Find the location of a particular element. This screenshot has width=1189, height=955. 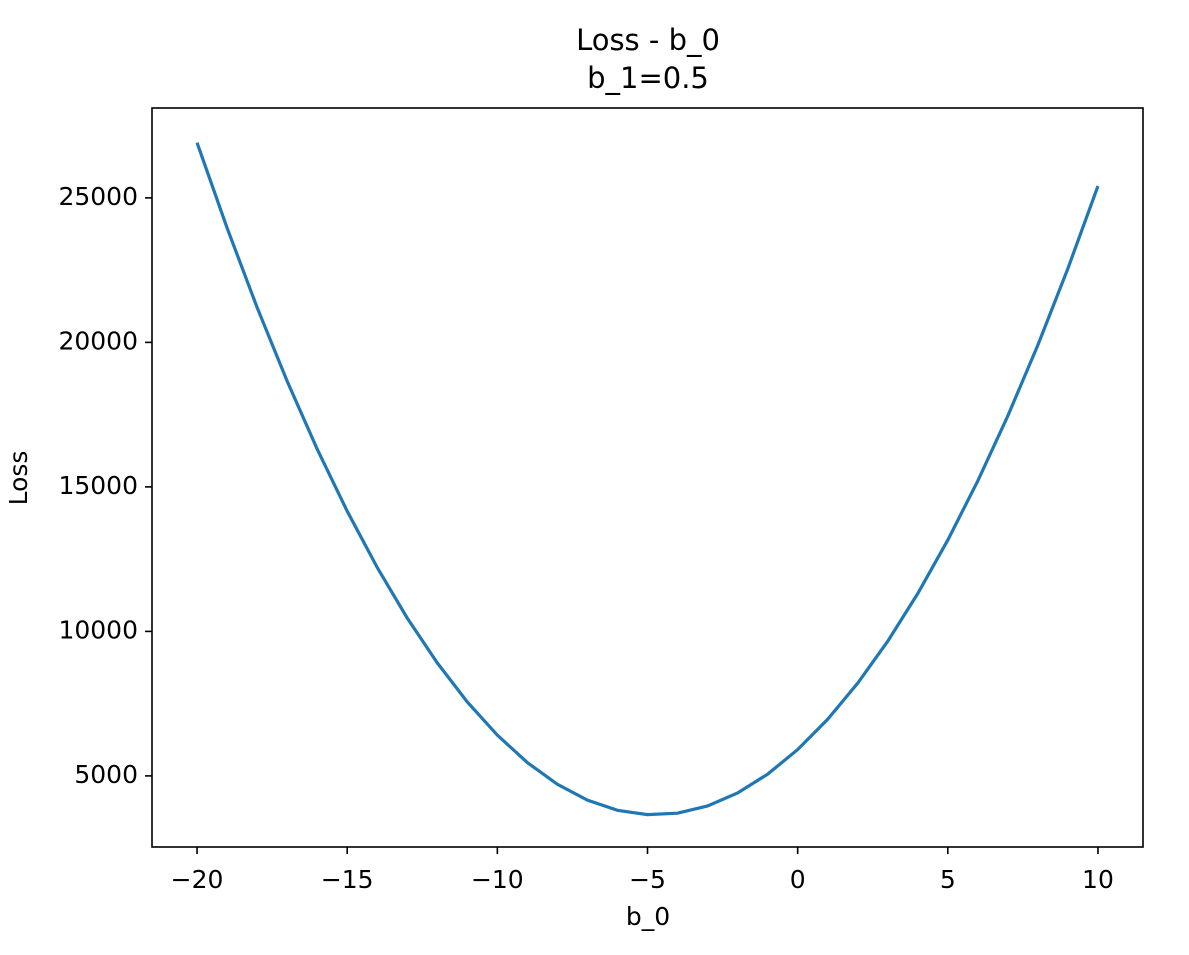

x-tick-label: −5 is located at coordinates (647, 879).